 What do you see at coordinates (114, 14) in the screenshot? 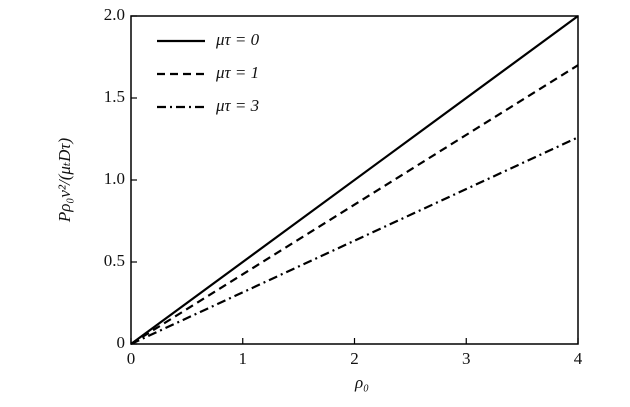
I see `y-tick-label: 2.0` at bounding box center [114, 14].